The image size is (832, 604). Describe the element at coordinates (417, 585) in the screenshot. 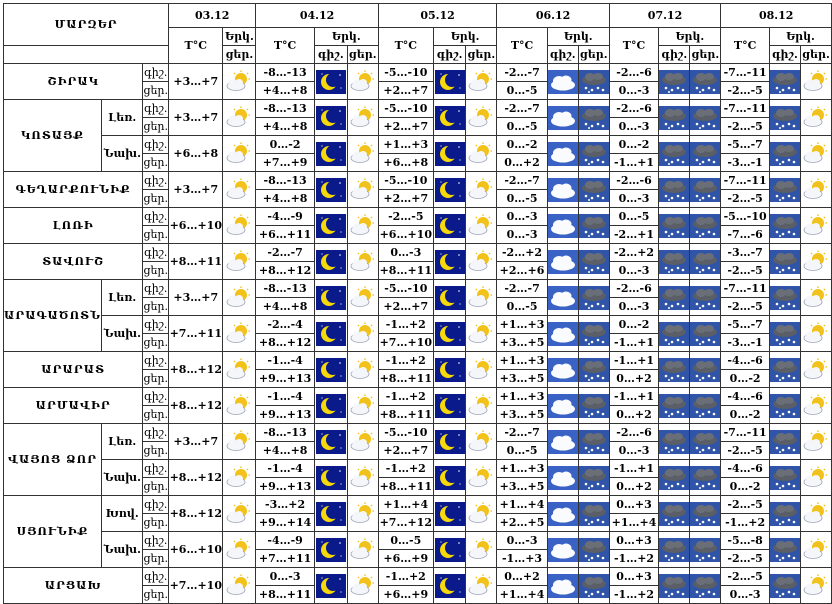

I see `table-row: ԱՐՑԱԽ գիշ. +7…+10 0…-3 -1…+2 0…+2 0…+3 -2…-5` at that location.